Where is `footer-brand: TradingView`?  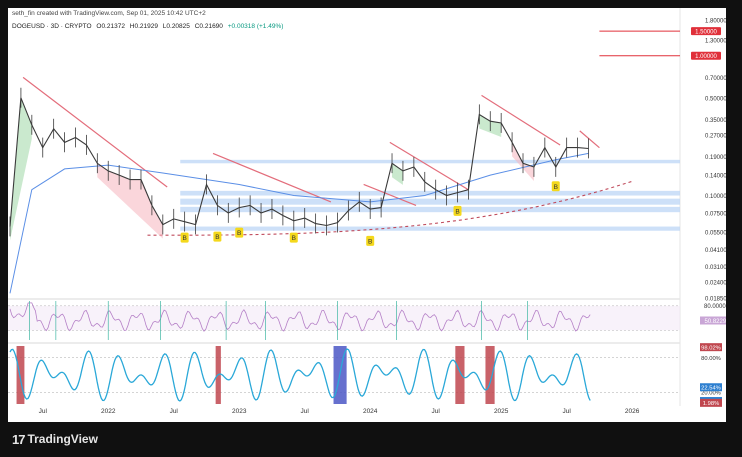 footer-brand: TradingView is located at coordinates (62, 439).